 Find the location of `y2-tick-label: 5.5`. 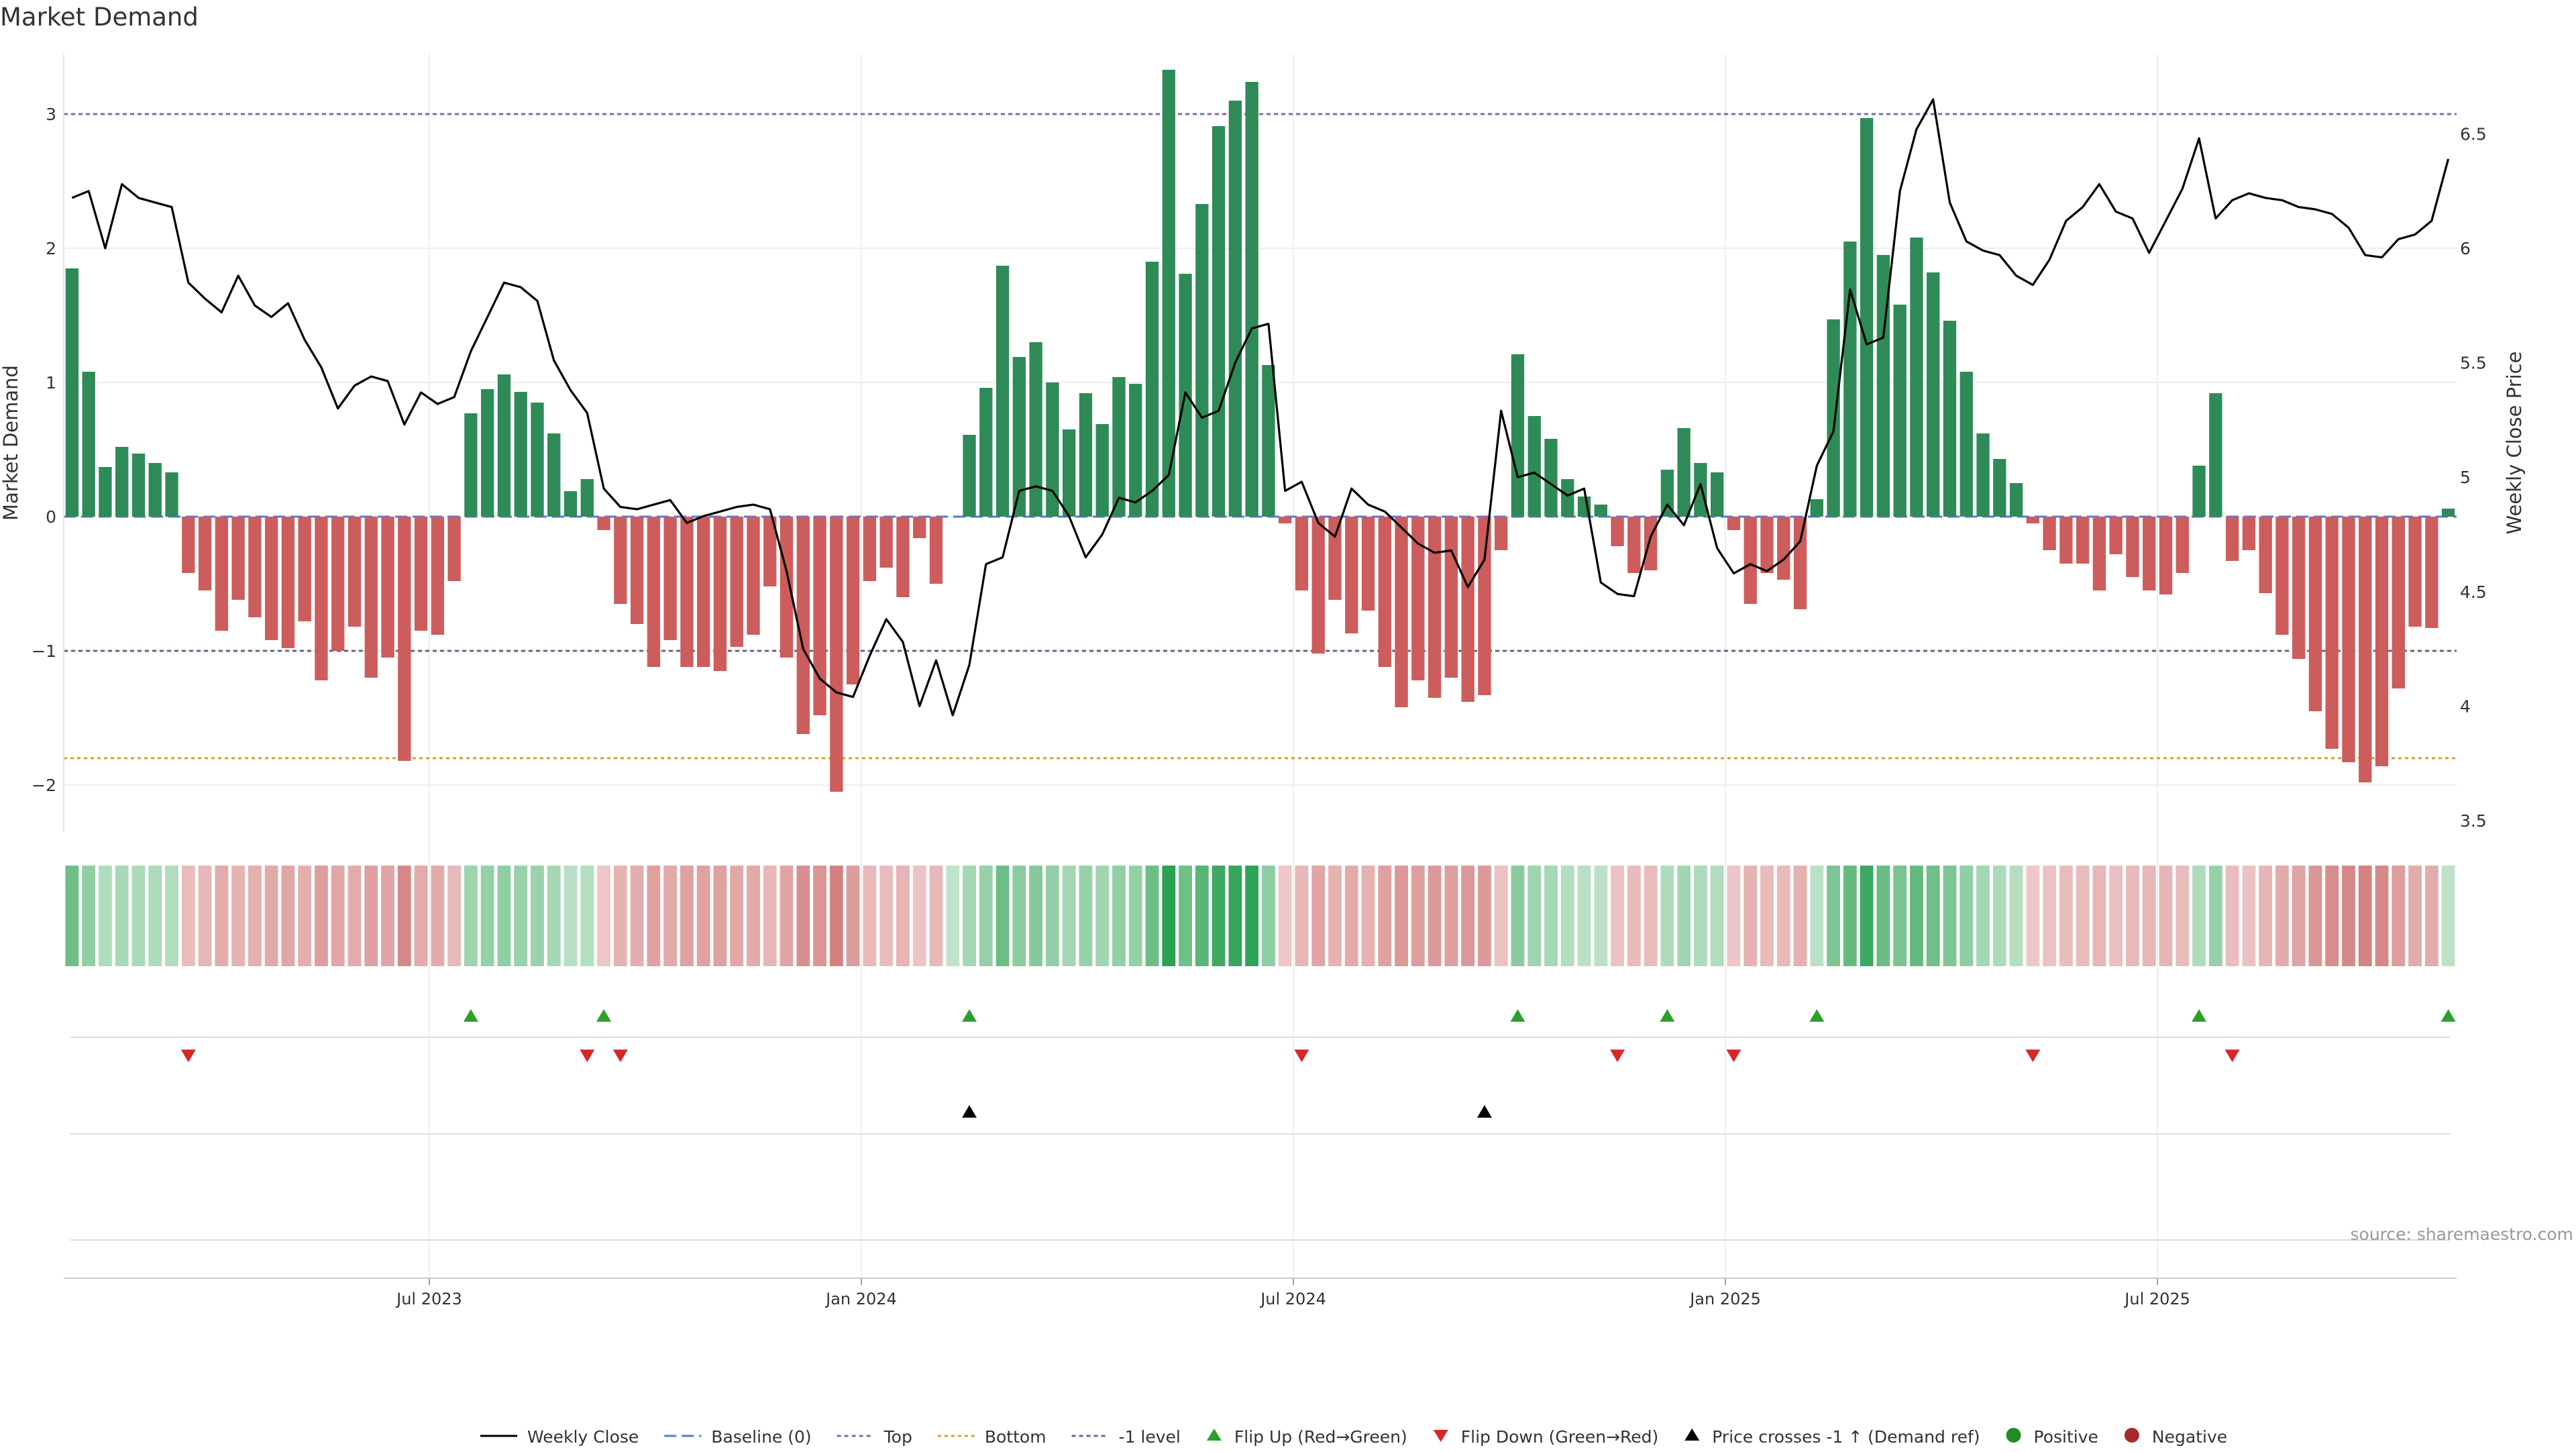

y2-tick-label: 5.5 is located at coordinates (2473, 363).